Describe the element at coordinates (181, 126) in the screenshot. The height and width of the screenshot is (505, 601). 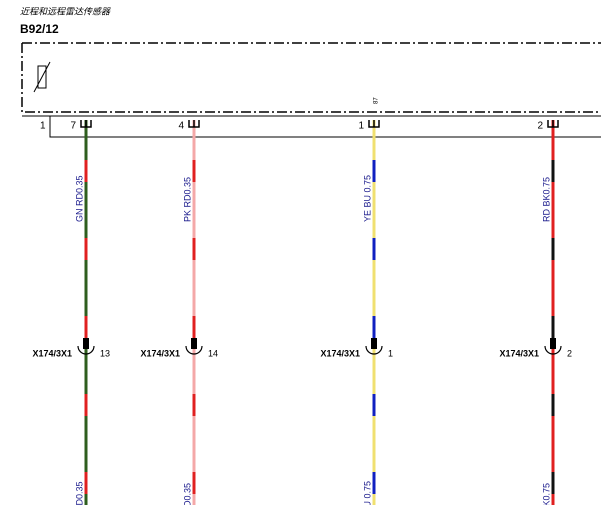
I see `pin-number: 4` at that location.